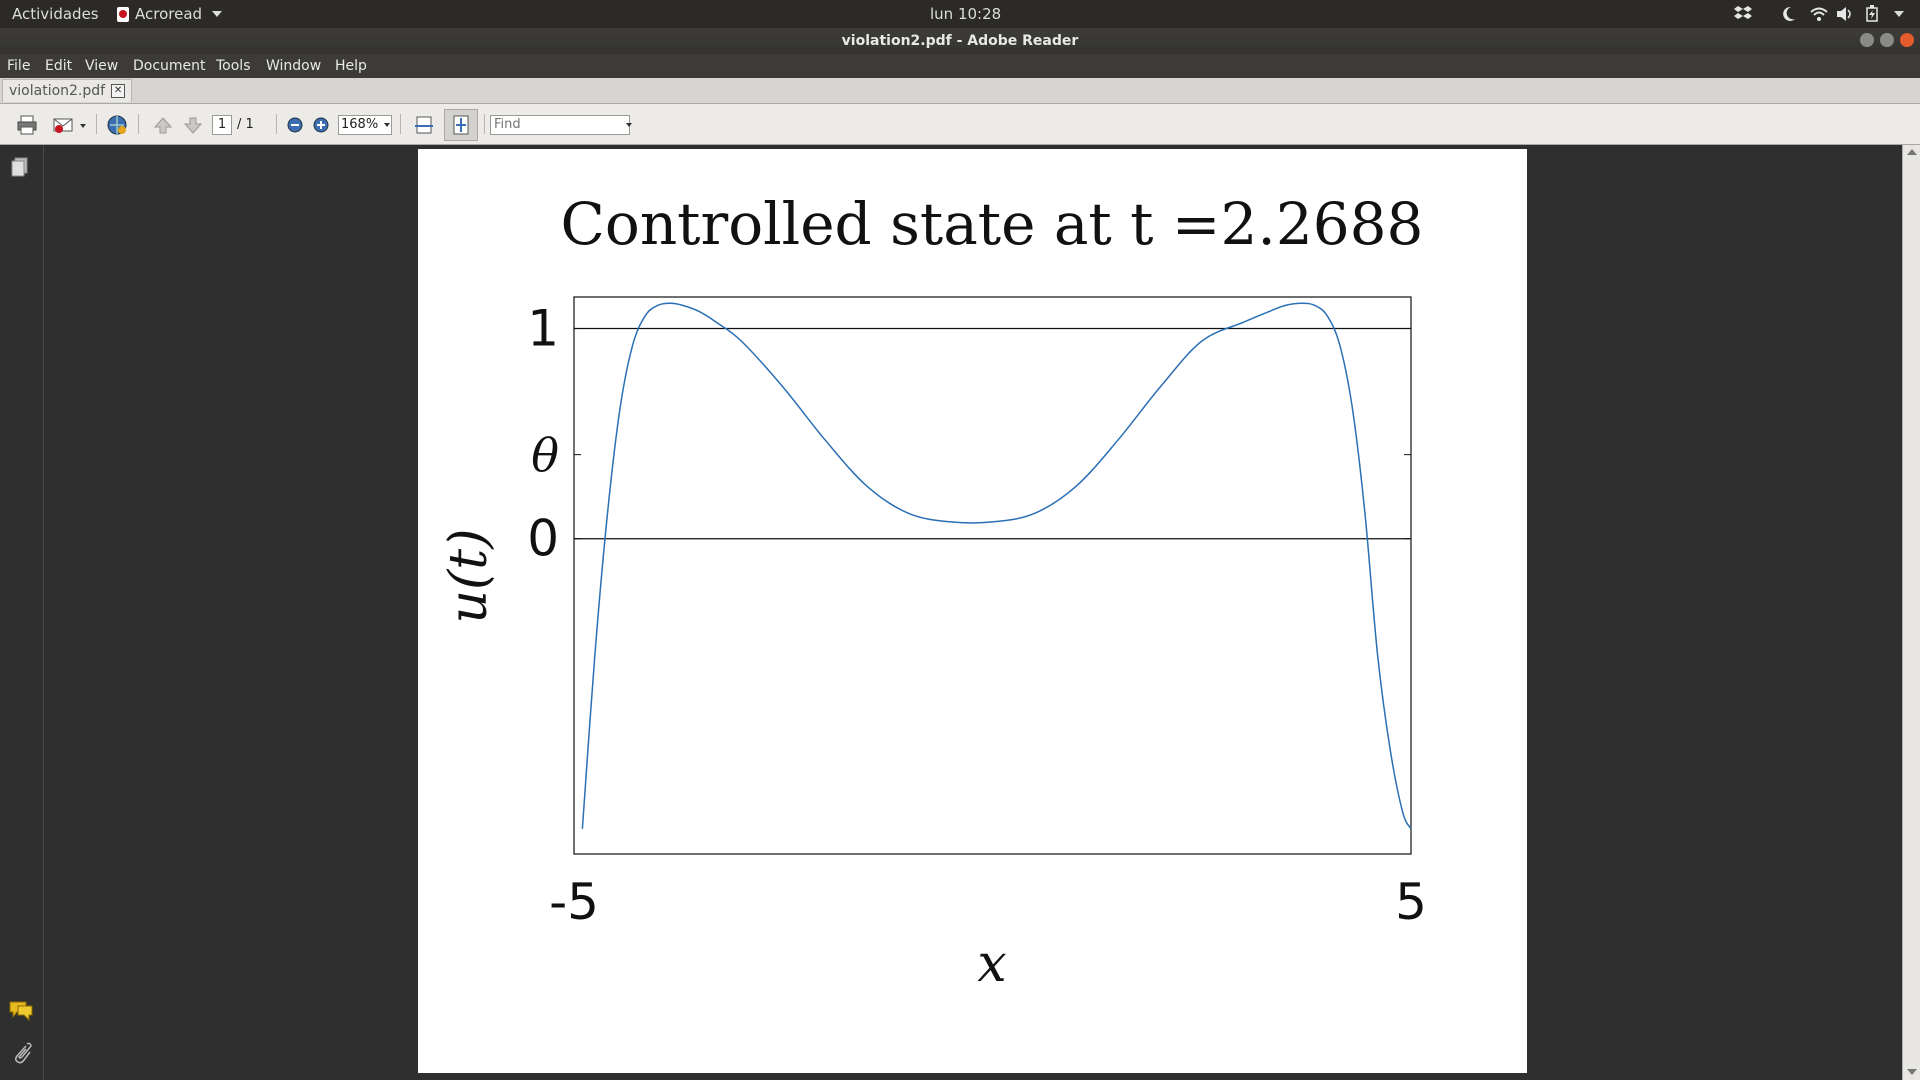 The height and width of the screenshot is (1080, 1920). I want to click on y-tick-label-0: 0, so click(543, 539).